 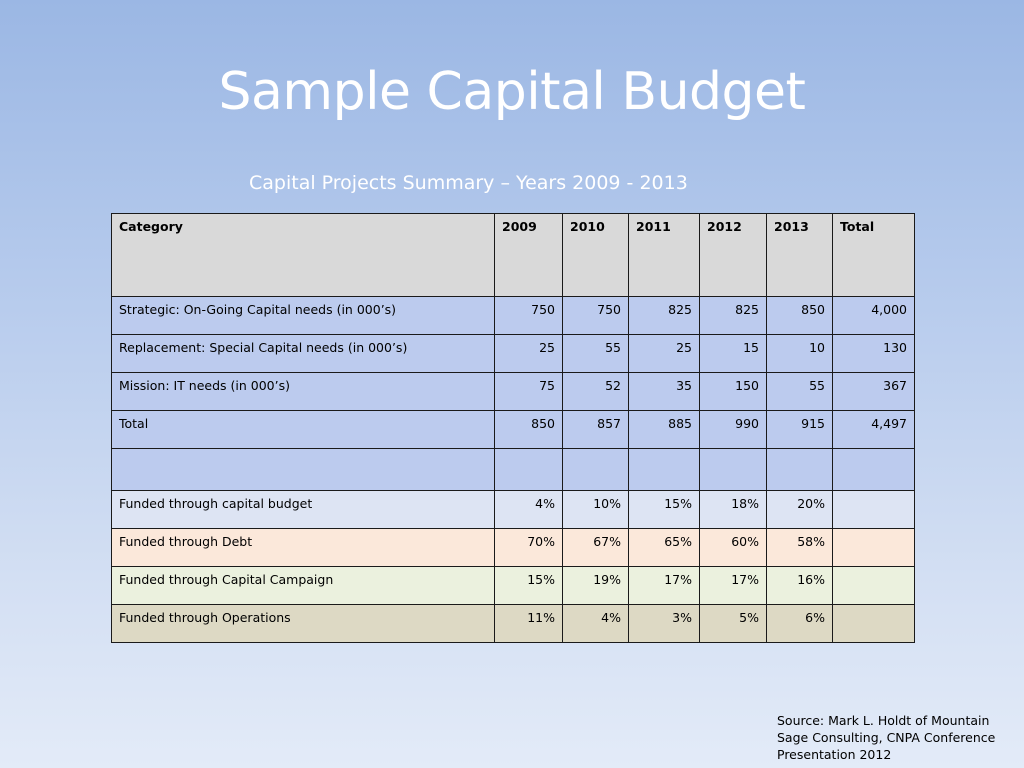 I want to click on cell-2012, so click(x=733, y=469).